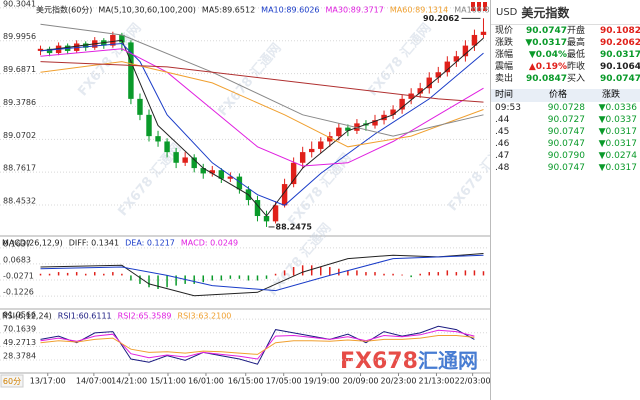 The width and height of the screenshot is (640, 400). Describe the element at coordinates (290, 10) in the screenshot. I see `legend-label: MA10:89.6026` at that location.